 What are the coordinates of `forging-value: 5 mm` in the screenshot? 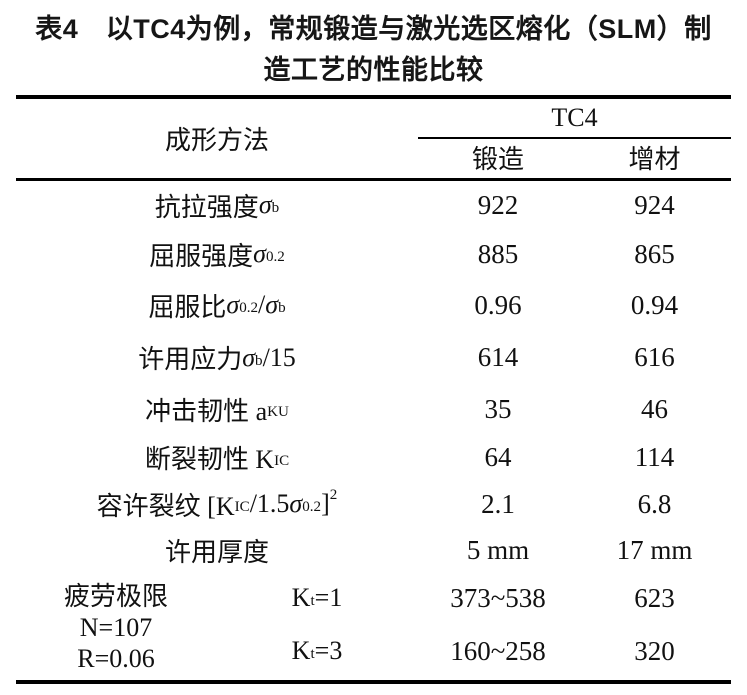 It's located at (498, 550).